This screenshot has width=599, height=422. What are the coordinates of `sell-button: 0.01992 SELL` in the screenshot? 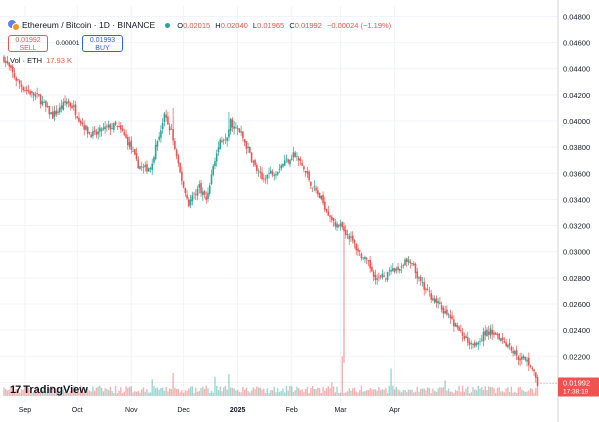 It's located at (28, 43).